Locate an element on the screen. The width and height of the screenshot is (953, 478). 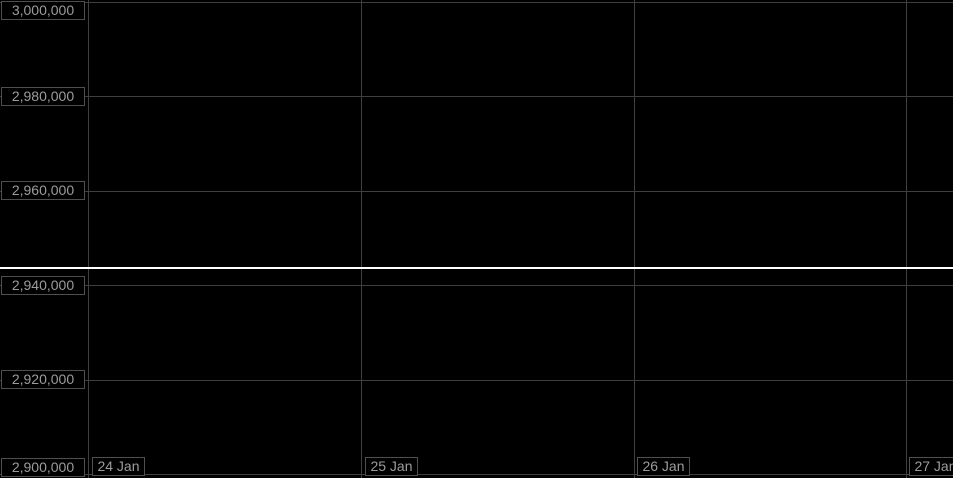
y-axis-label: 2,920,000 is located at coordinates (43, 379).